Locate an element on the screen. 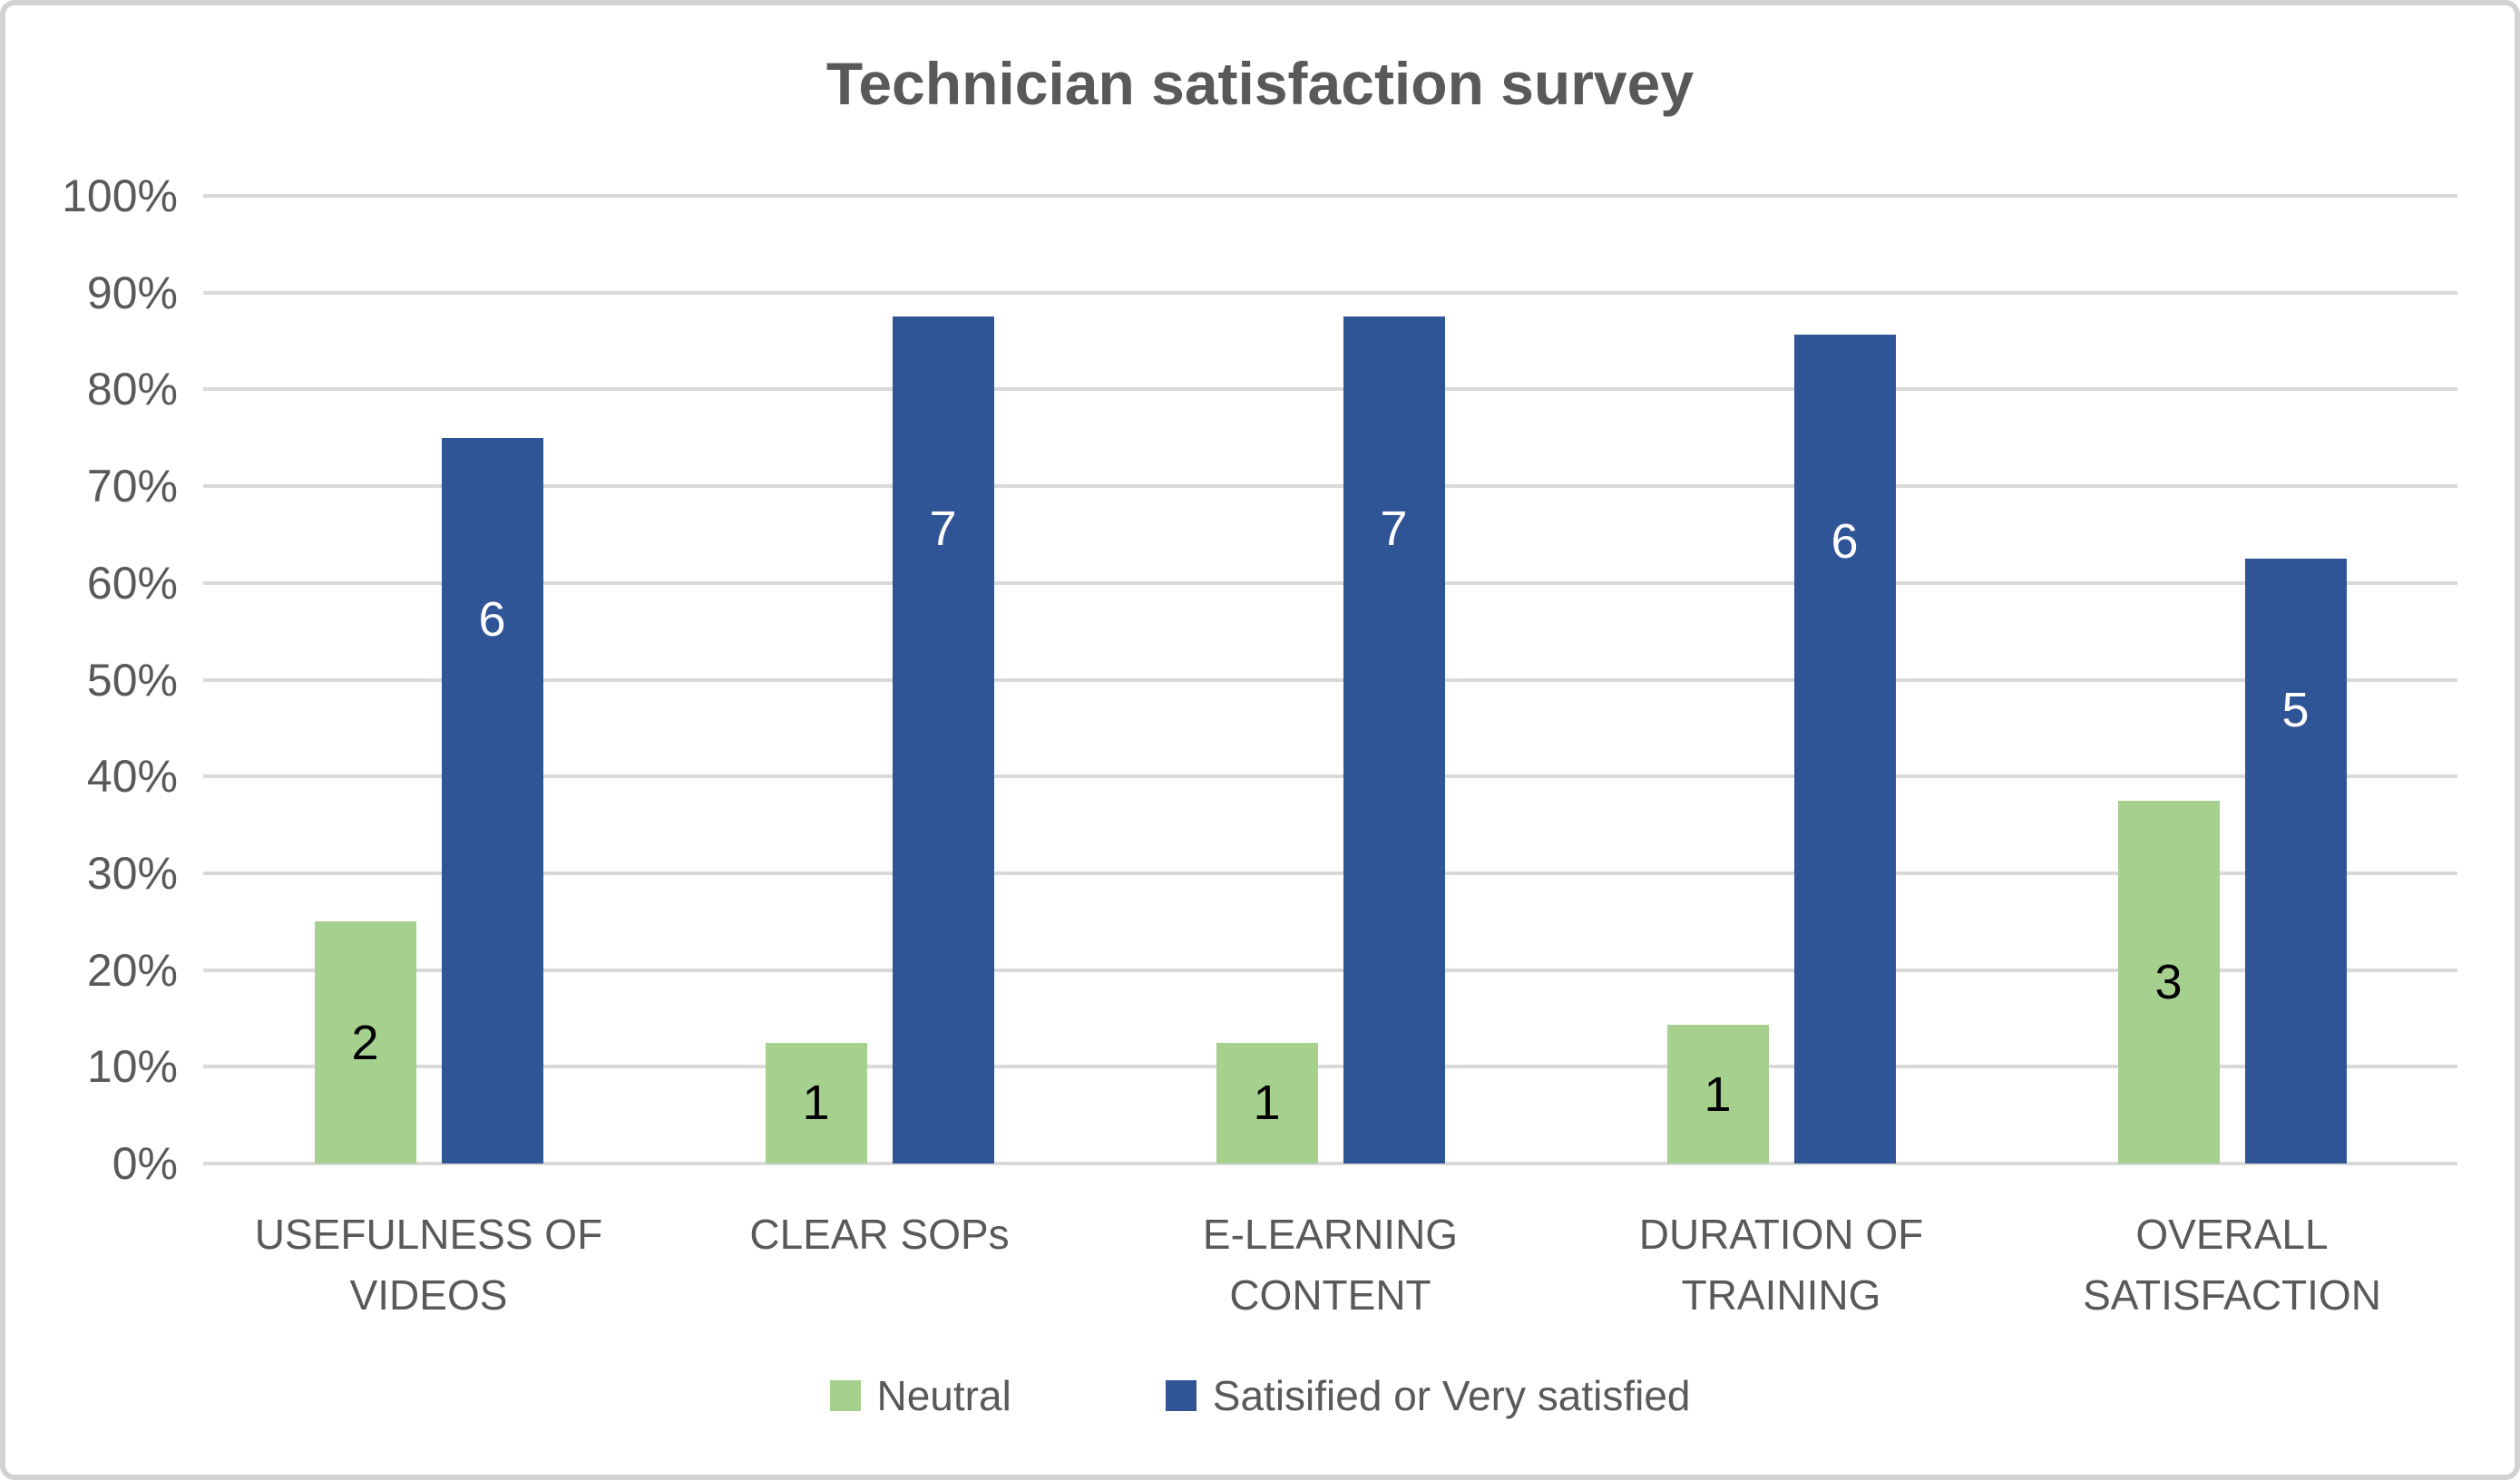 This screenshot has width=2520, height=1480. legend-item-satisfied: Satisified or Very satisfied is located at coordinates (1428, 1395).